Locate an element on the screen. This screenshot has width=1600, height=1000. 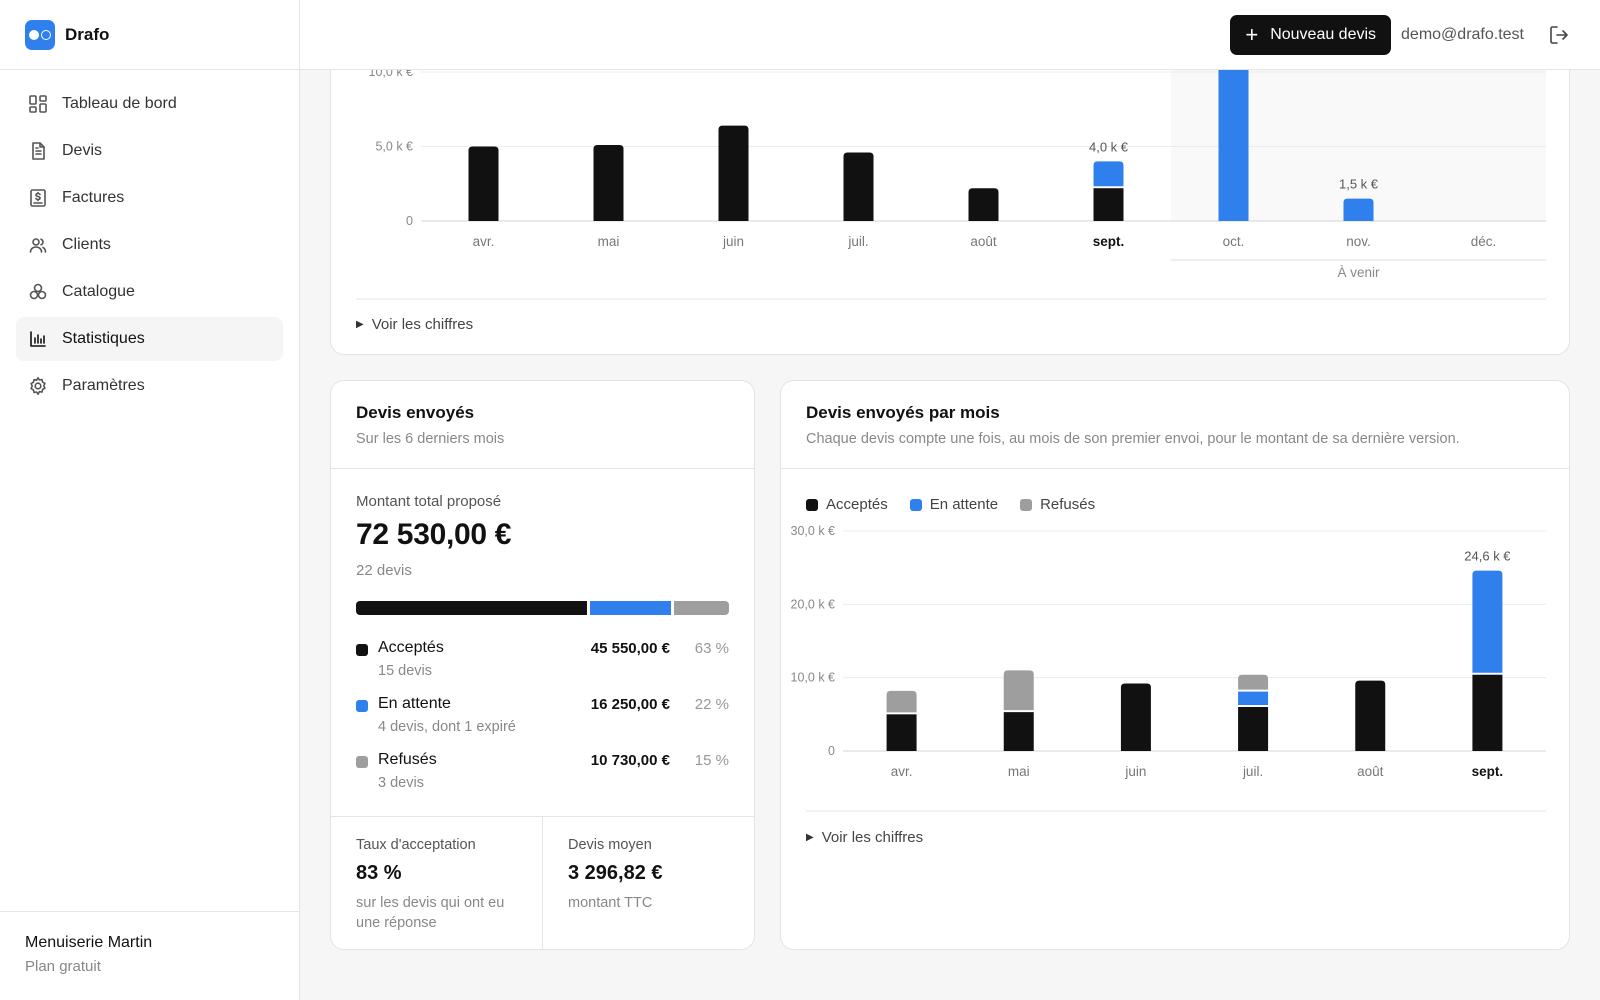
kpi-value: 83 % is located at coordinates (379, 873).